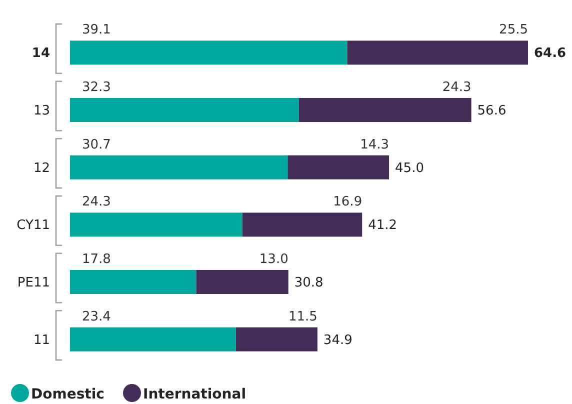 The width and height of the screenshot is (572, 404). What do you see at coordinates (273, 259) in the screenshot?
I see `data-label: 13.0` at bounding box center [273, 259].